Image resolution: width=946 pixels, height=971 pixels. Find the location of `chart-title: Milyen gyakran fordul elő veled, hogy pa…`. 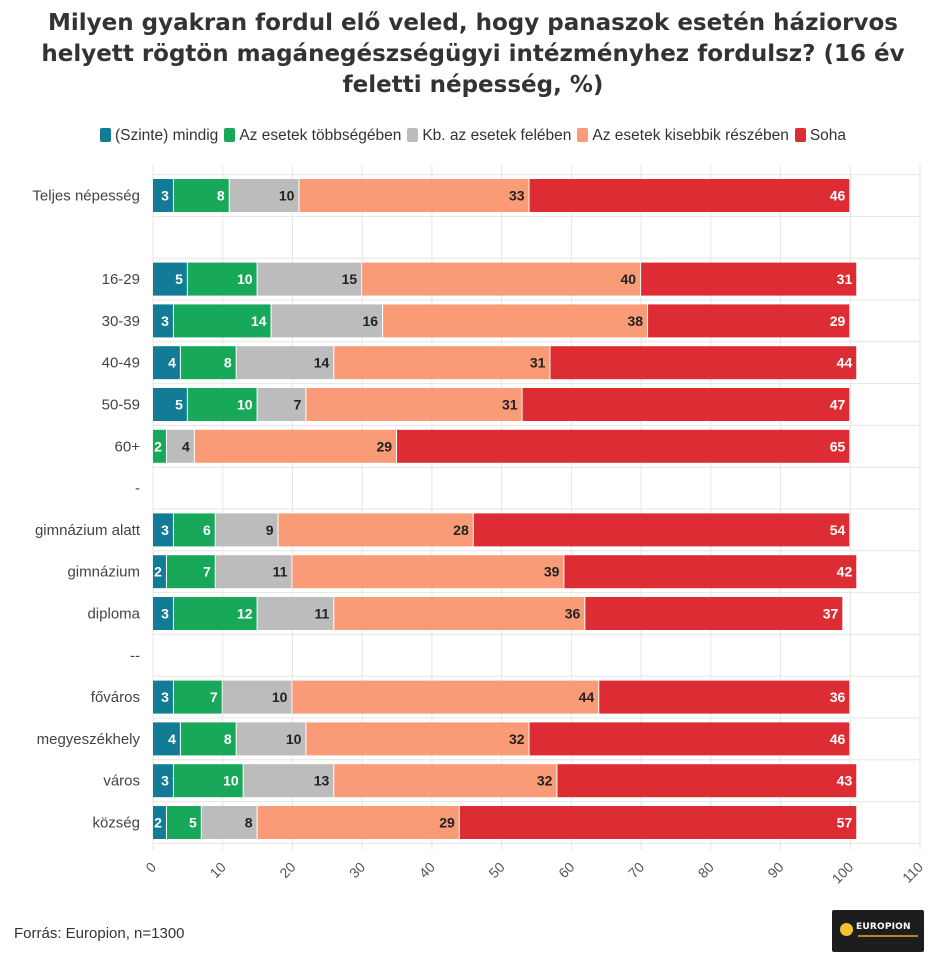

chart-title: Milyen gyakran fordul elő veled, hogy pa… is located at coordinates (473, 54).